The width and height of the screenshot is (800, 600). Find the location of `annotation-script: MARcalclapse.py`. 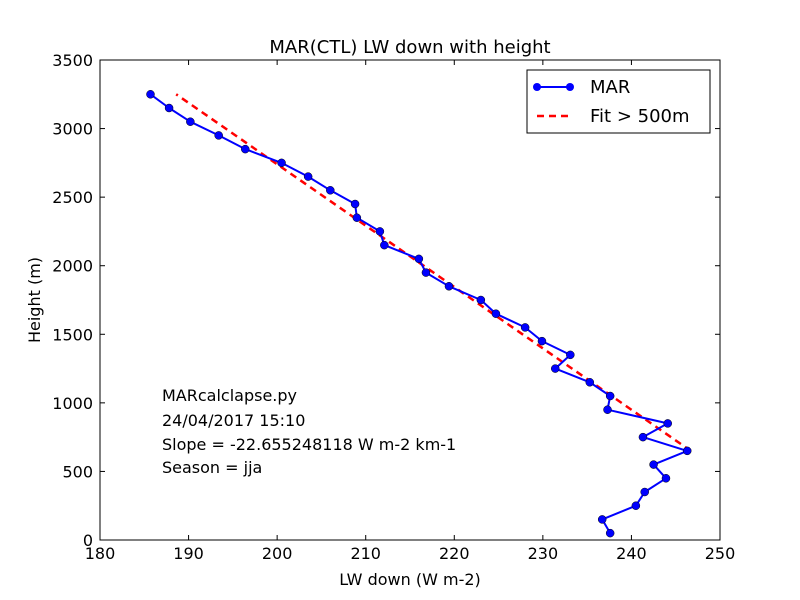

annotation-script: MARcalclapse.py is located at coordinates (229, 395).